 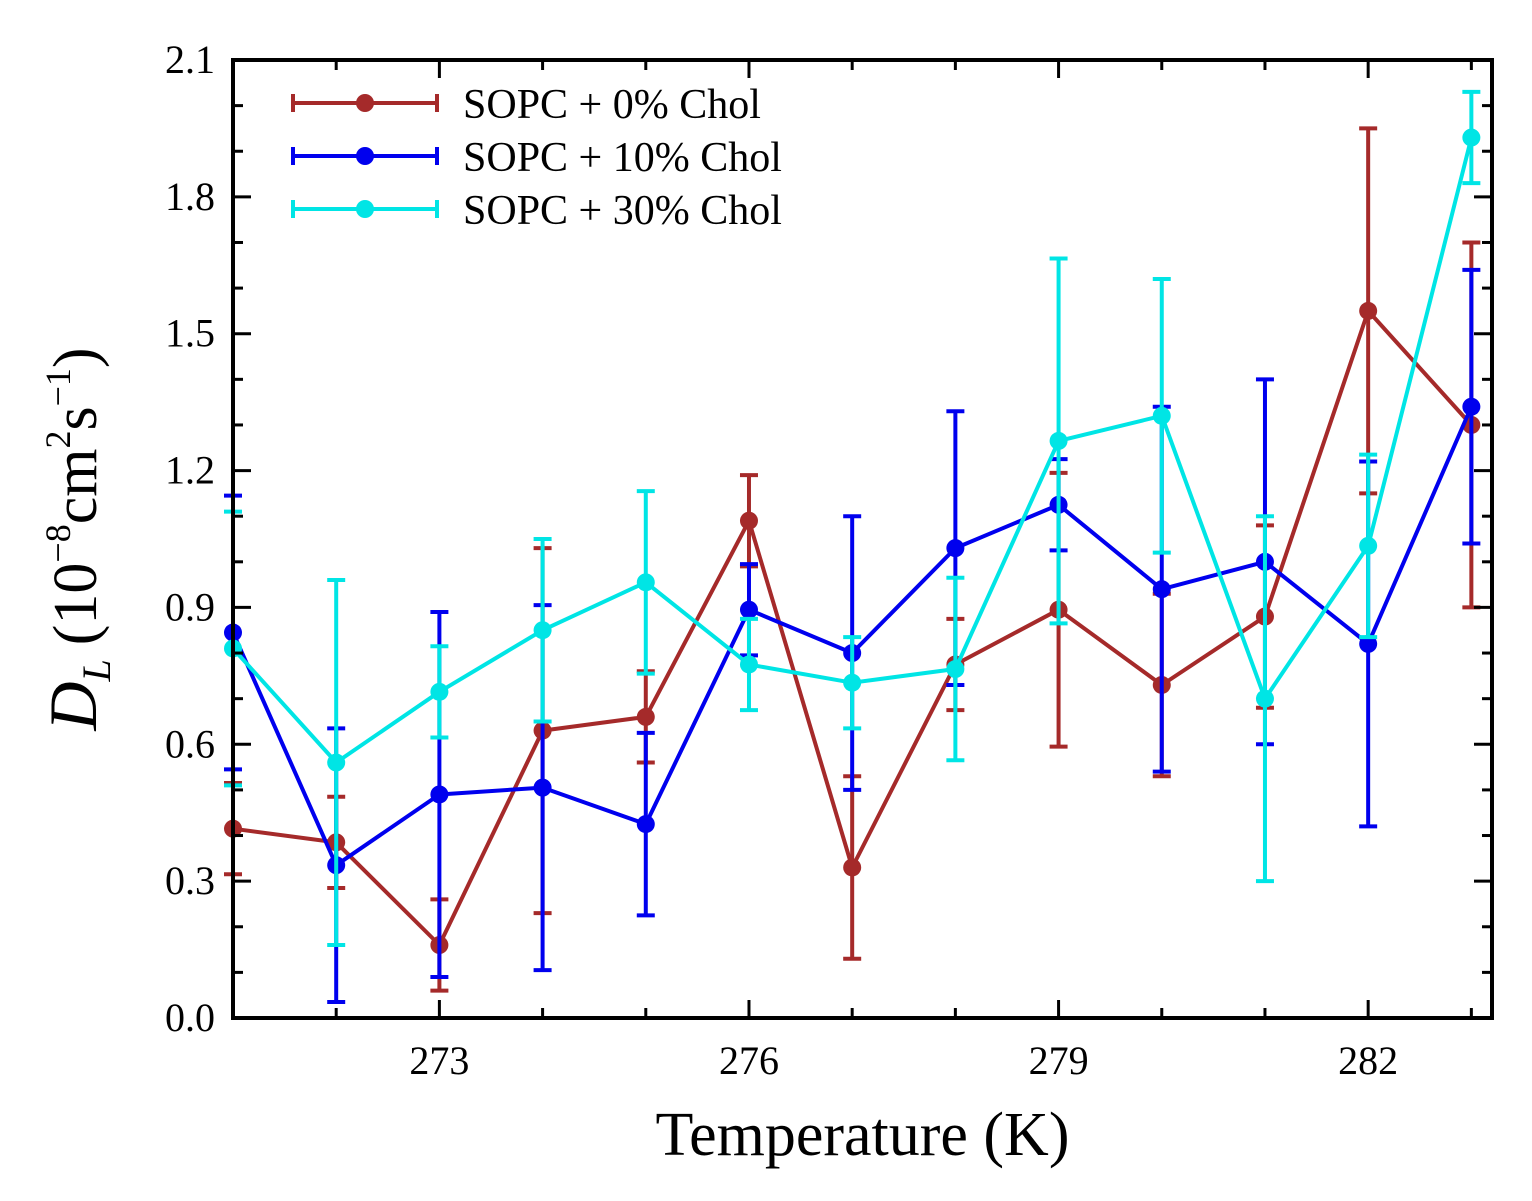 I want to click on x-tick-label: 276, so click(x=749, y=1060).